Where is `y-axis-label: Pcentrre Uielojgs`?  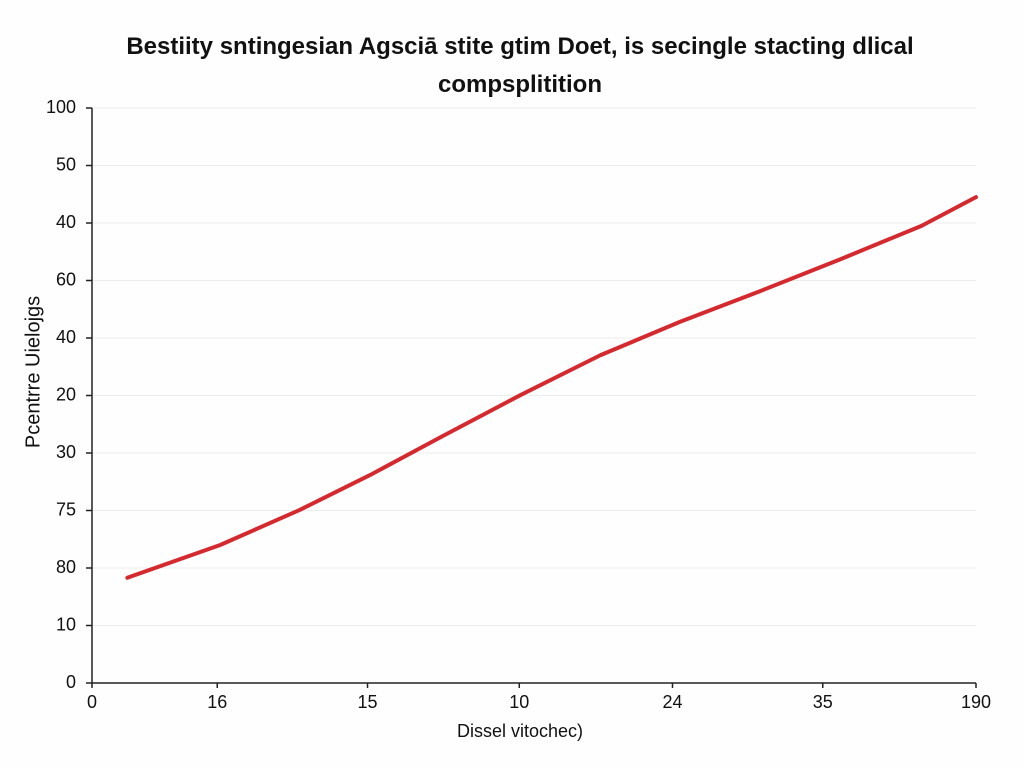
y-axis-label: Pcentrre Uielojgs is located at coordinates (33, 372).